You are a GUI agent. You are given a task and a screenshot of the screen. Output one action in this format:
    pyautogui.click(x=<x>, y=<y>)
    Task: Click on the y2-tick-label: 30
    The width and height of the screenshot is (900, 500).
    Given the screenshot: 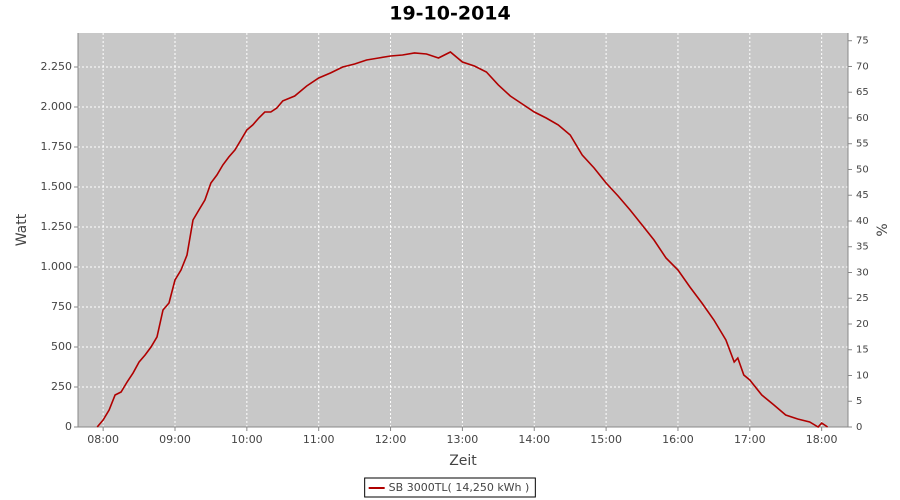 What is the action you would take?
    pyautogui.click(x=862, y=272)
    